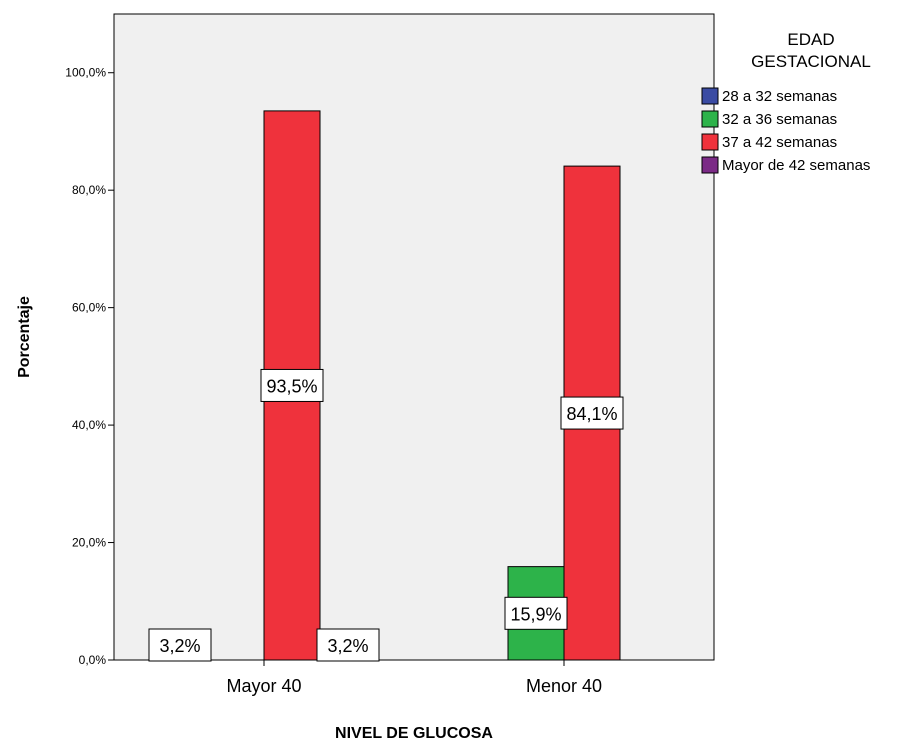  Describe the element at coordinates (89, 190) in the screenshot. I see `y-tick-label: 80,0%` at that location.